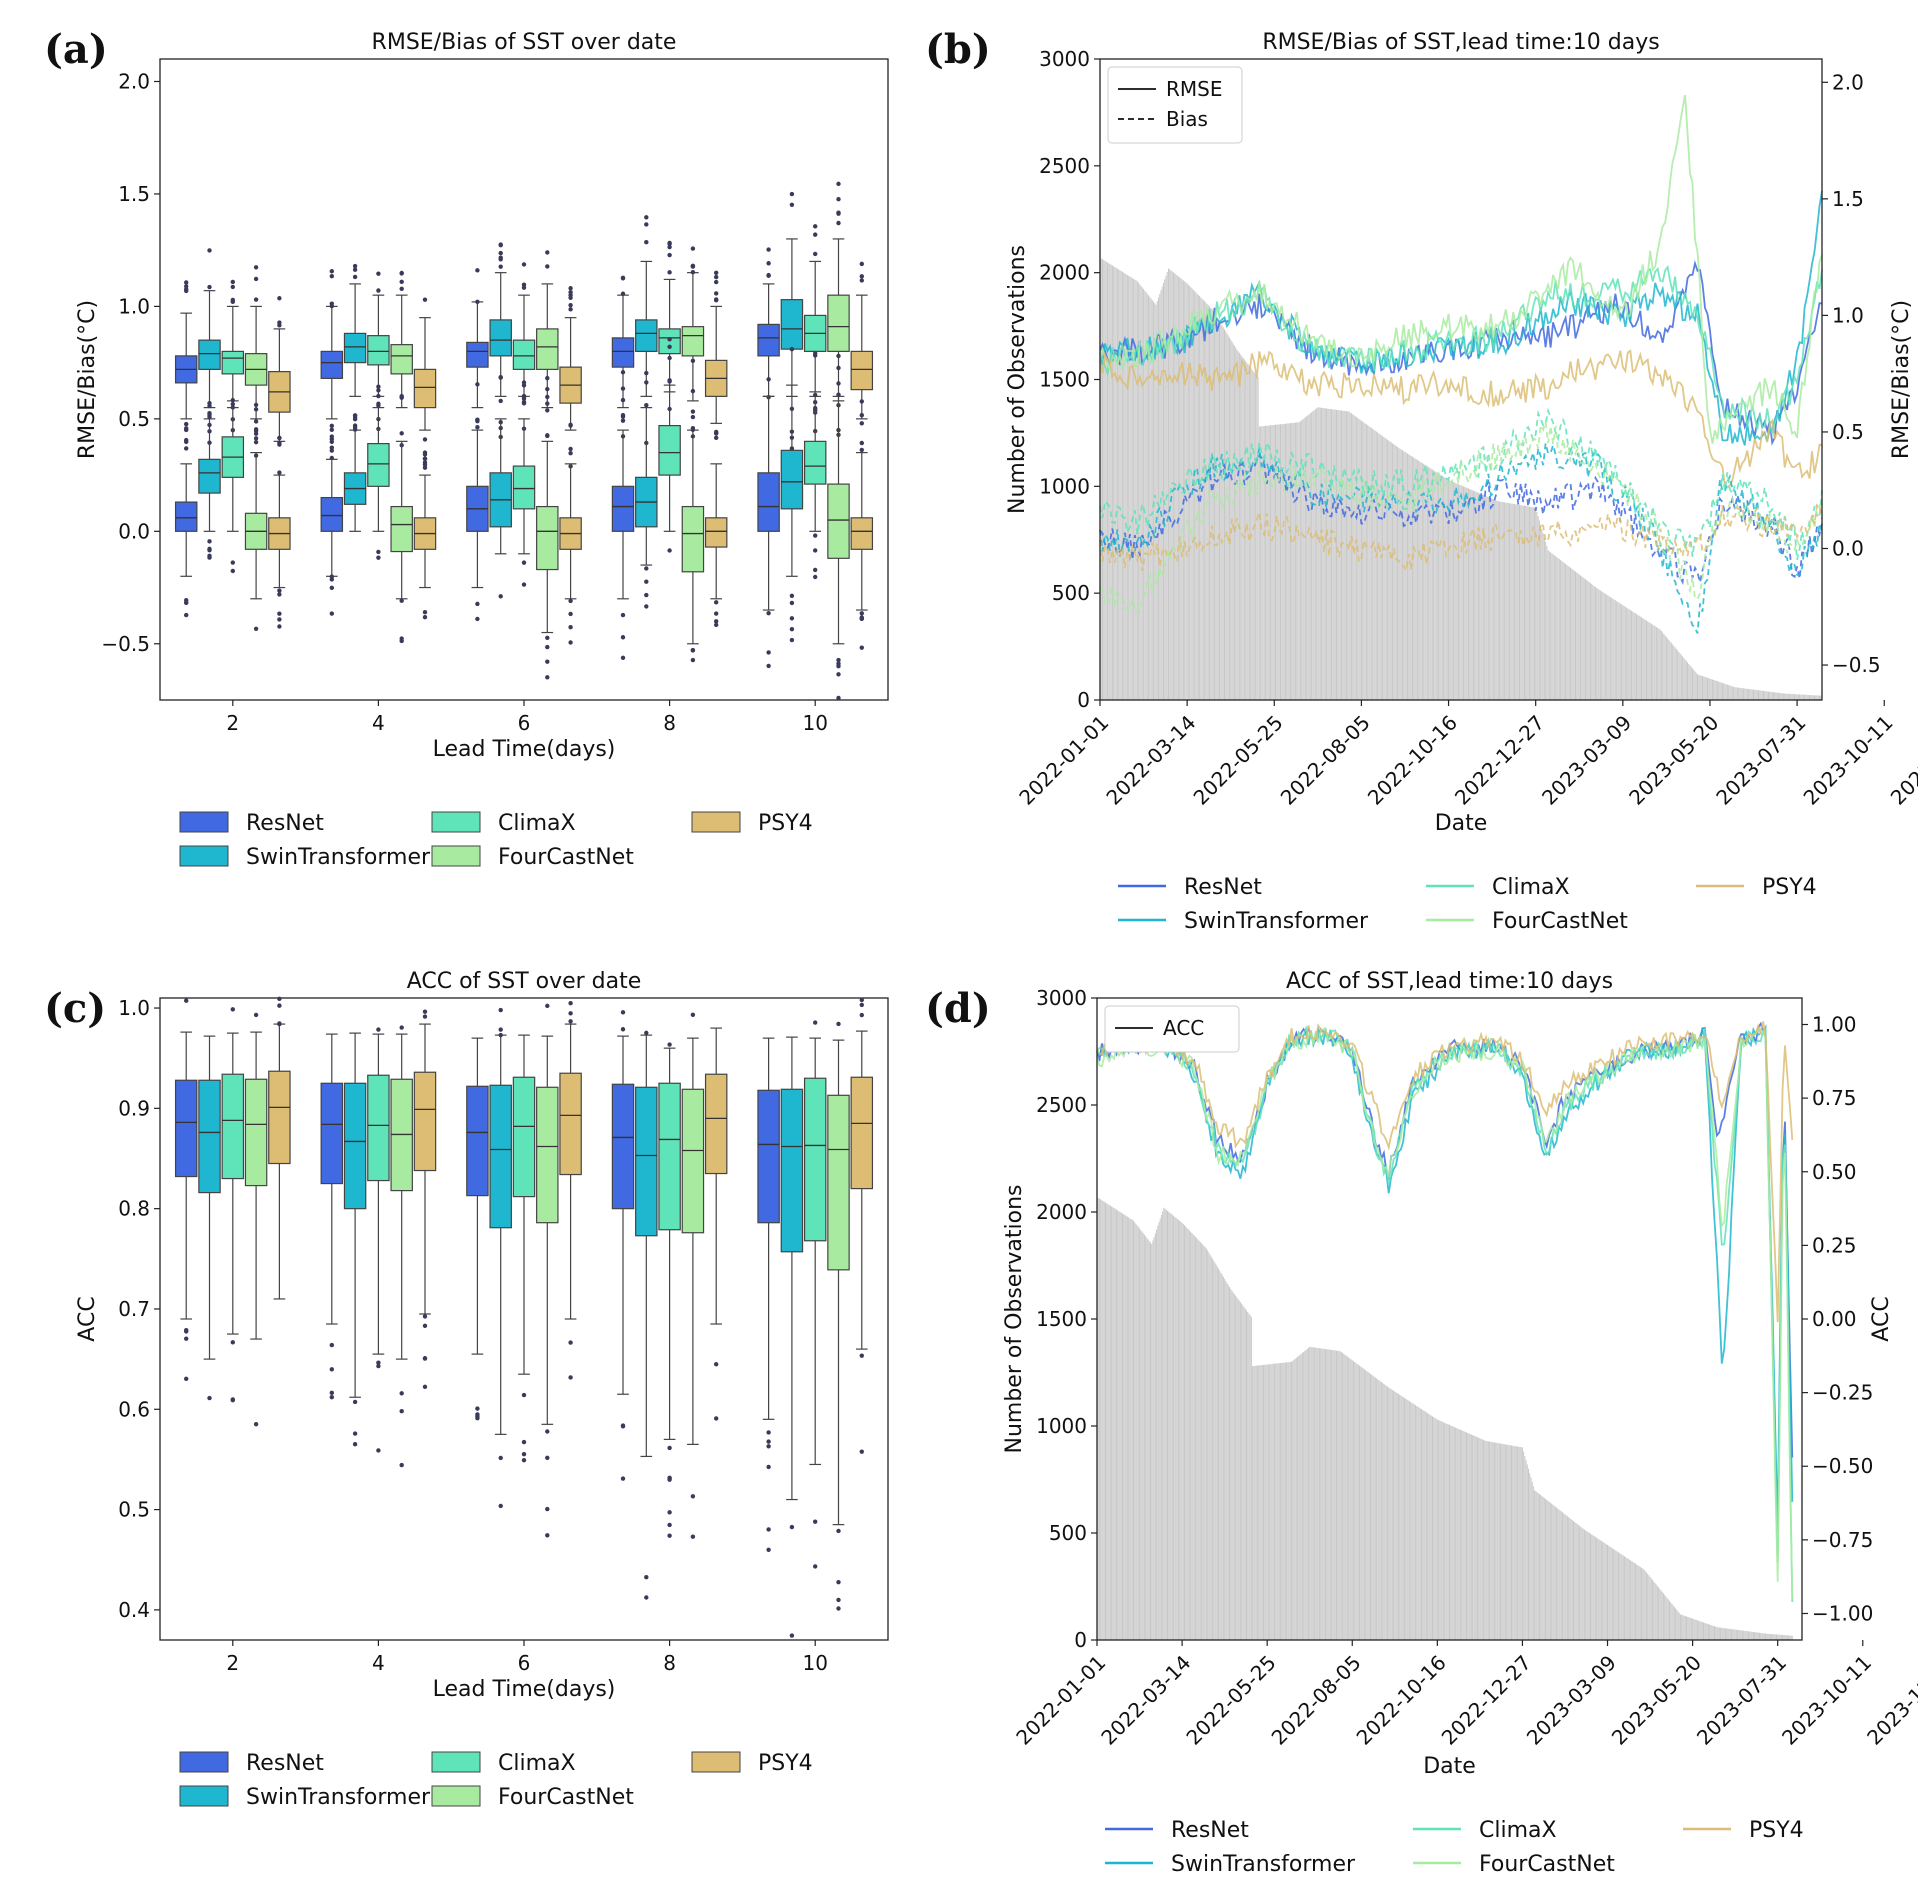 The width and height of the screenshot is (1918, 1899). I want to click on panel-label: (c), so click(75, 1008).